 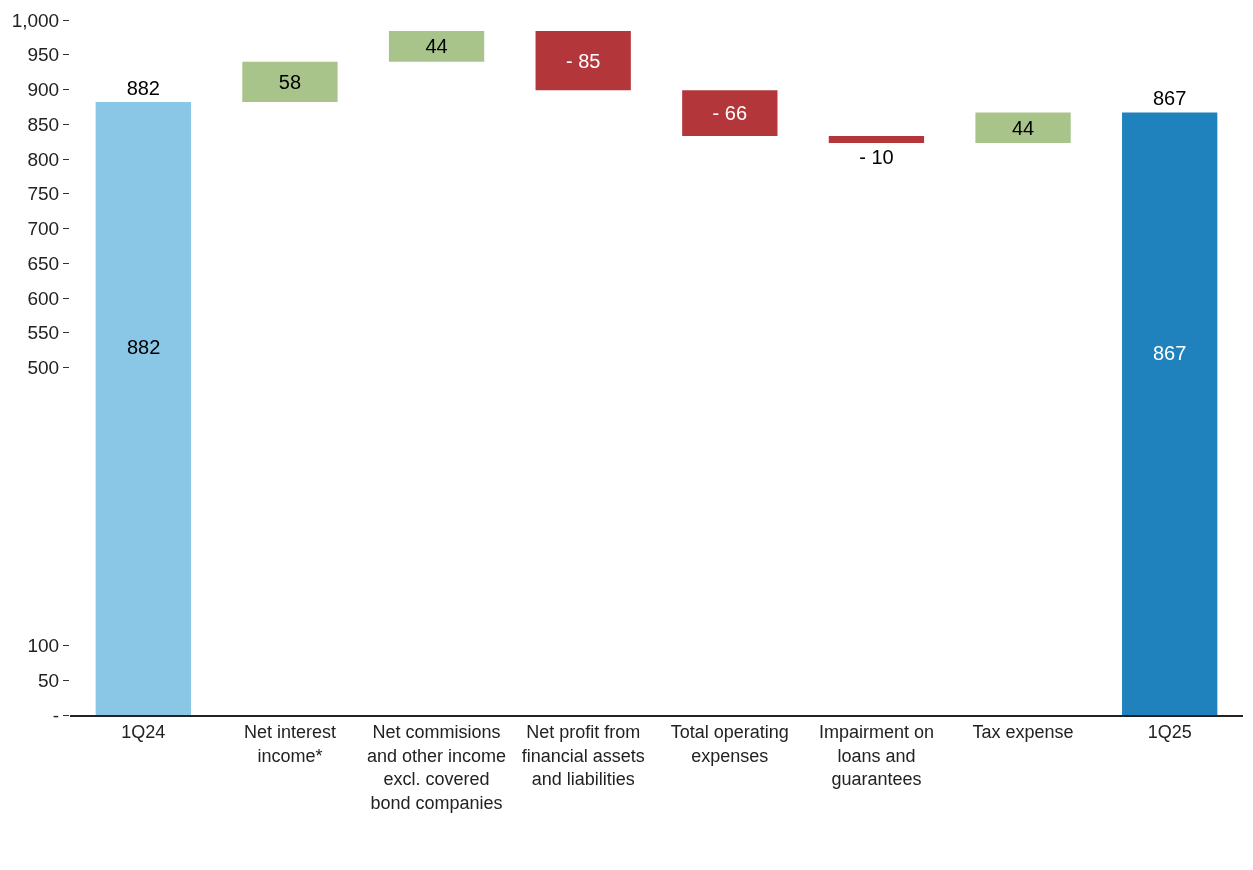 What do you see at coordinates (49, 680) in the screenshot?
I see `y-tick-label: 50` at bounding box center [49, 680].